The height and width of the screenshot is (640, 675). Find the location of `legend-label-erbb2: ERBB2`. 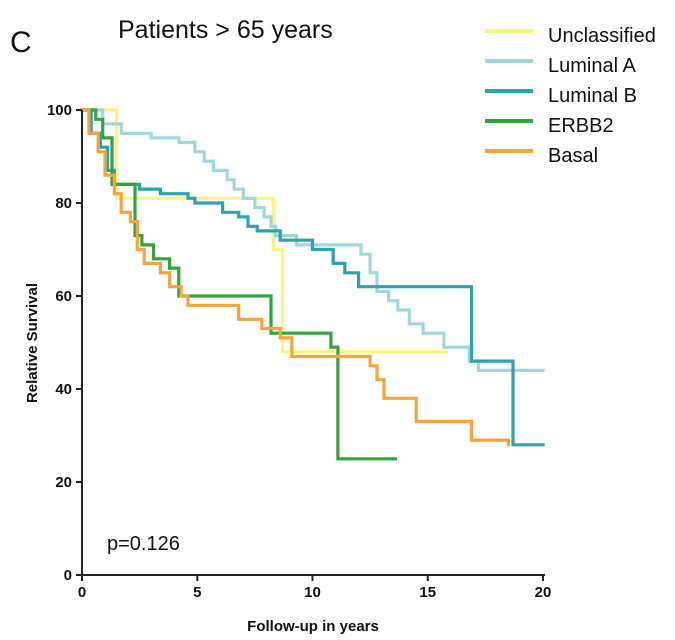

legend-label-erbb2: ERBB2 is located at coordinates (581, 126).